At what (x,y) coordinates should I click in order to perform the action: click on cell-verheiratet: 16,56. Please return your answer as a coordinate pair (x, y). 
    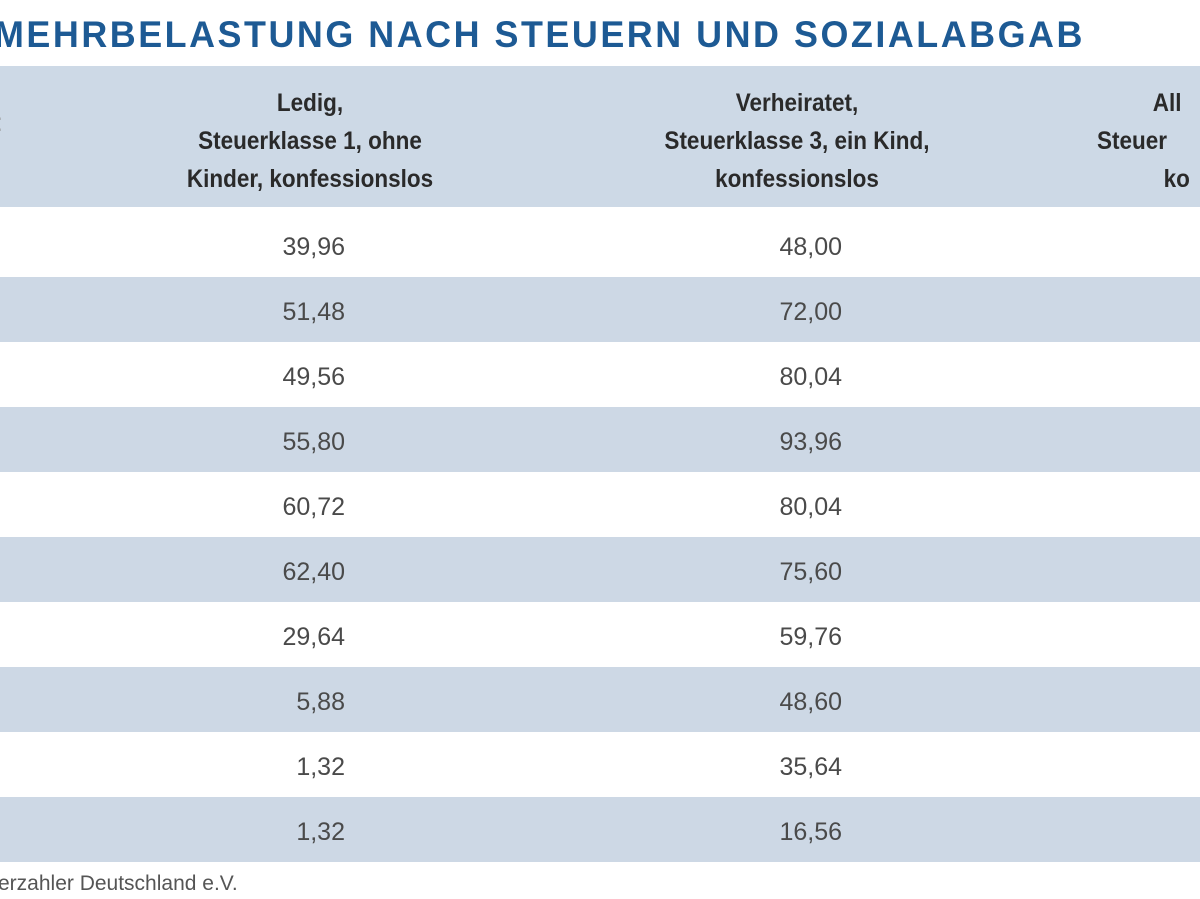
    Looking at the image, I should click on (810, 832).